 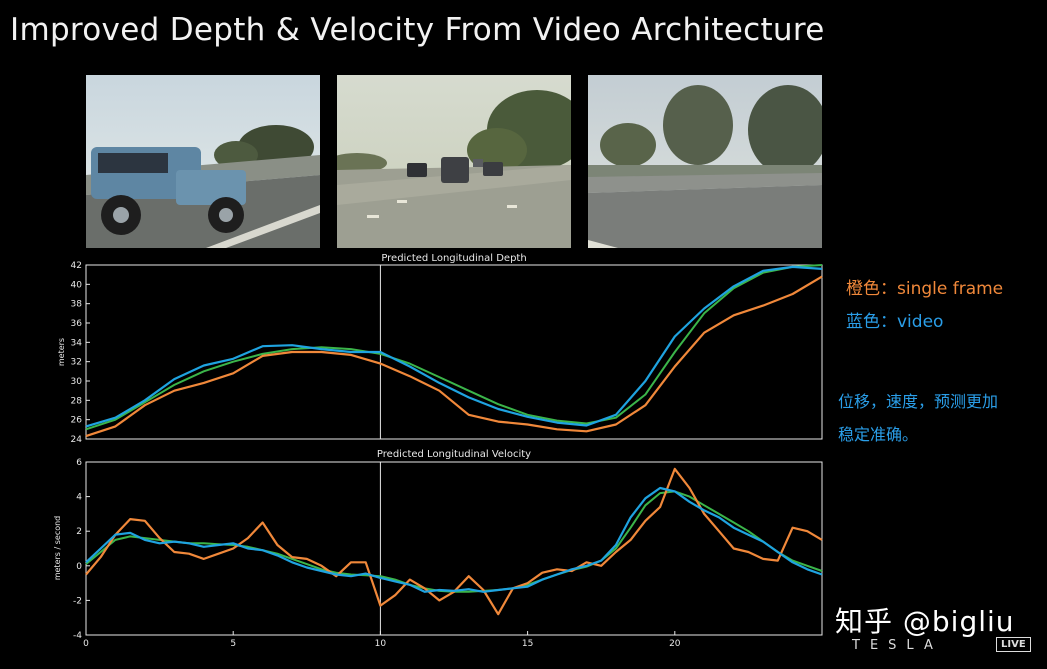 I want to click on depth-y-tick-label: 24, so click(x=77, y=440).